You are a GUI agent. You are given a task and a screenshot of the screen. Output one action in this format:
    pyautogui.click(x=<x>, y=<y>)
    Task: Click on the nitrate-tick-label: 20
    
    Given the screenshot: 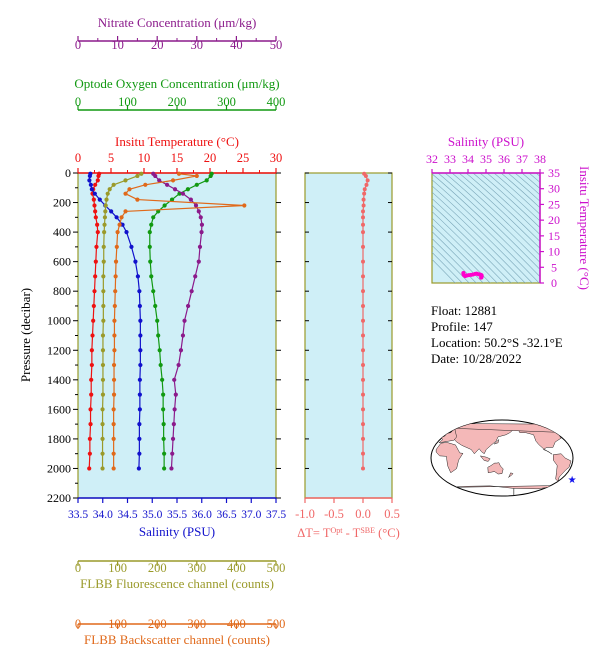 What is the action you would take?
    pyautogui.click(x=157, y=45)
    